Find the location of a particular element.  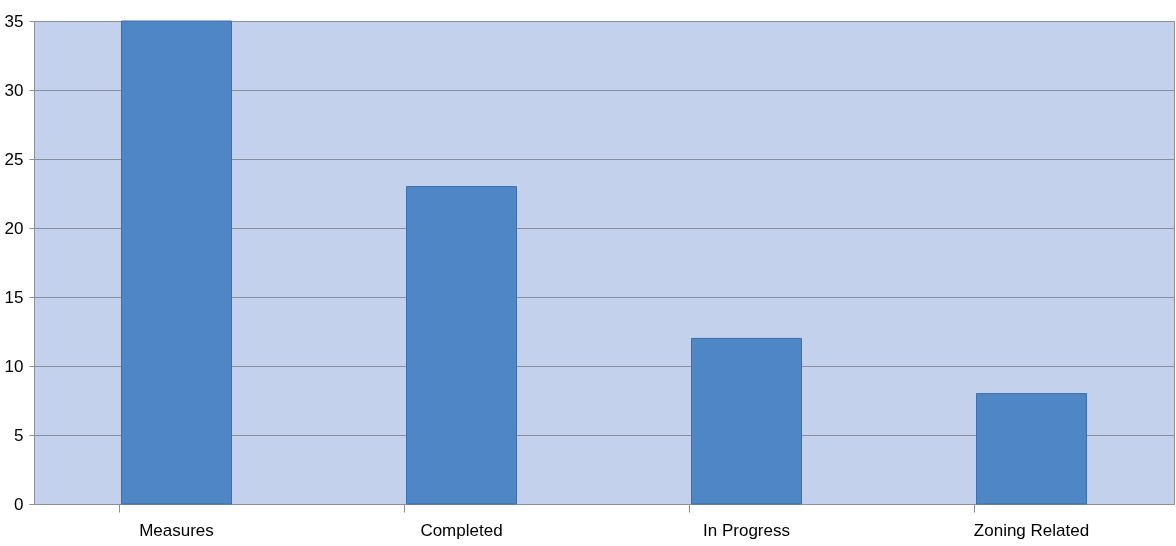

x-tick-label: Completed is located at coordinates (461, 530).